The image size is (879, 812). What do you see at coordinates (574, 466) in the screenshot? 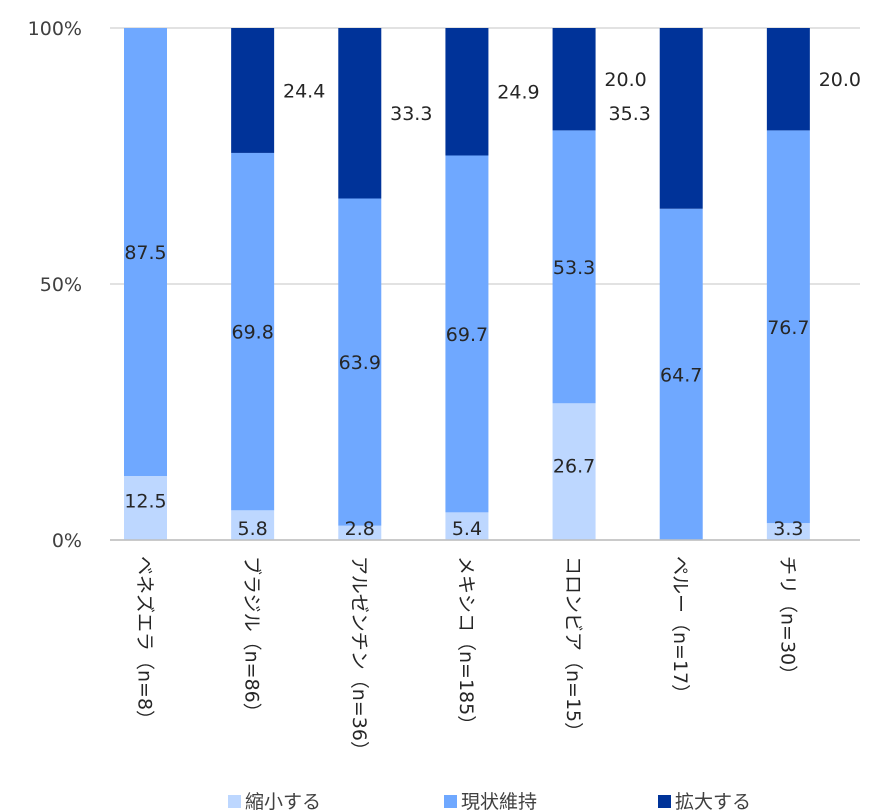
I see `data-label: 26.7` at bounding box center [574, 466].